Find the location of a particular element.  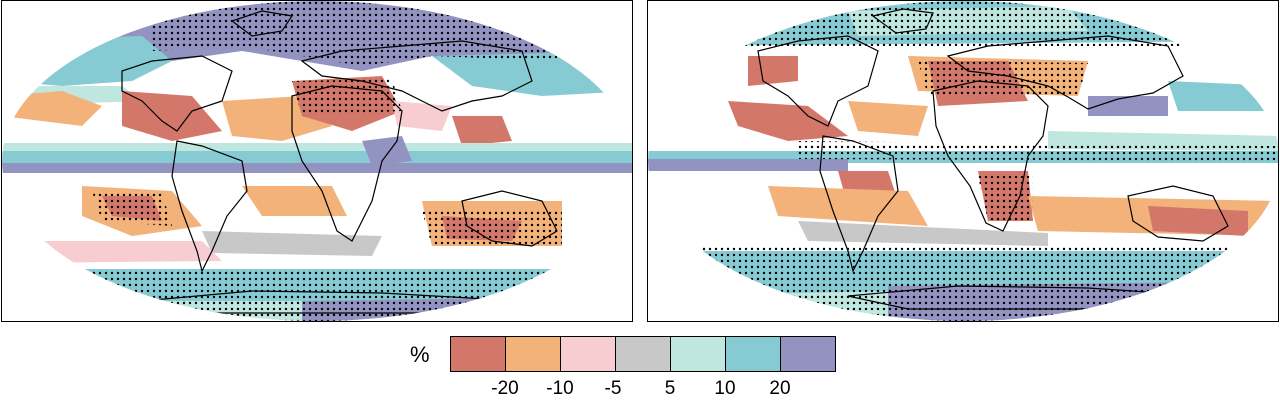

tick-label-6: 20 is located at coordinates (780, 388).